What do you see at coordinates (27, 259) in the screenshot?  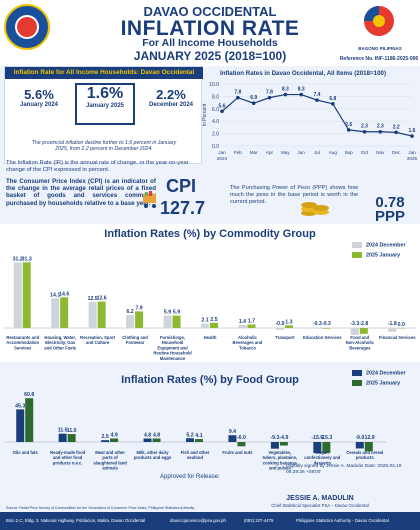 I see `bar-value-label: 31.3` at bounding box center [27, 259].